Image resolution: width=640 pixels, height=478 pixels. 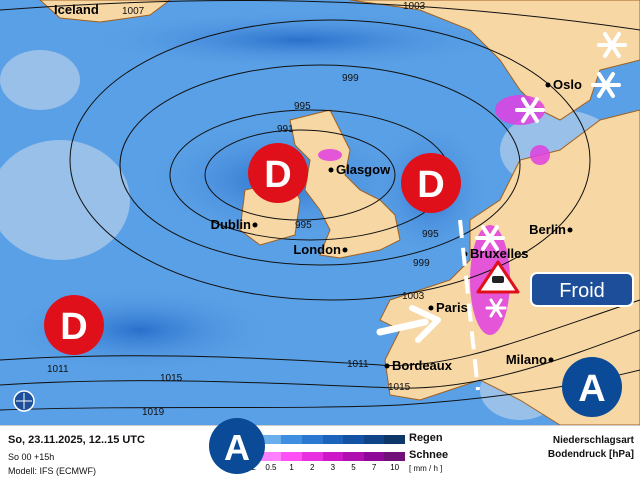 I want to click on forecast-run: So 00 +15h, so click(x=31, y=457).